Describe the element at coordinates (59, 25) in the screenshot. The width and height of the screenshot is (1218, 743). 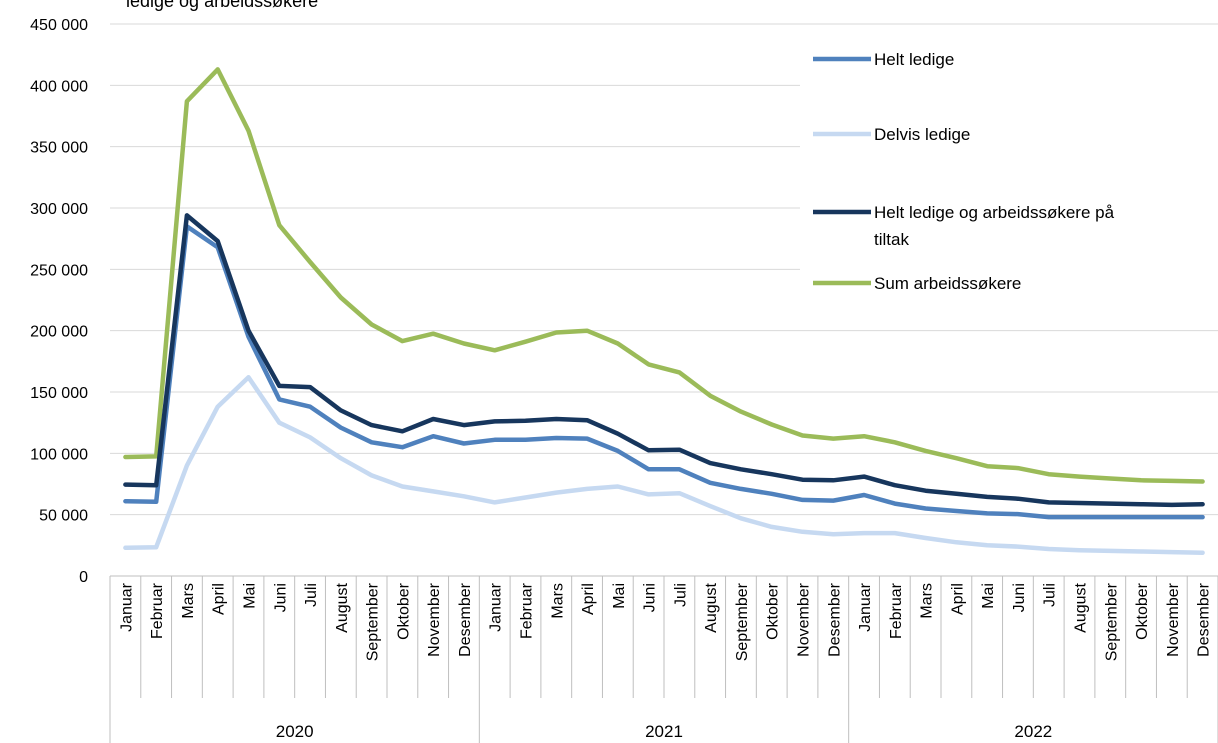
I see `y-tick-label: 450 000` at that location.